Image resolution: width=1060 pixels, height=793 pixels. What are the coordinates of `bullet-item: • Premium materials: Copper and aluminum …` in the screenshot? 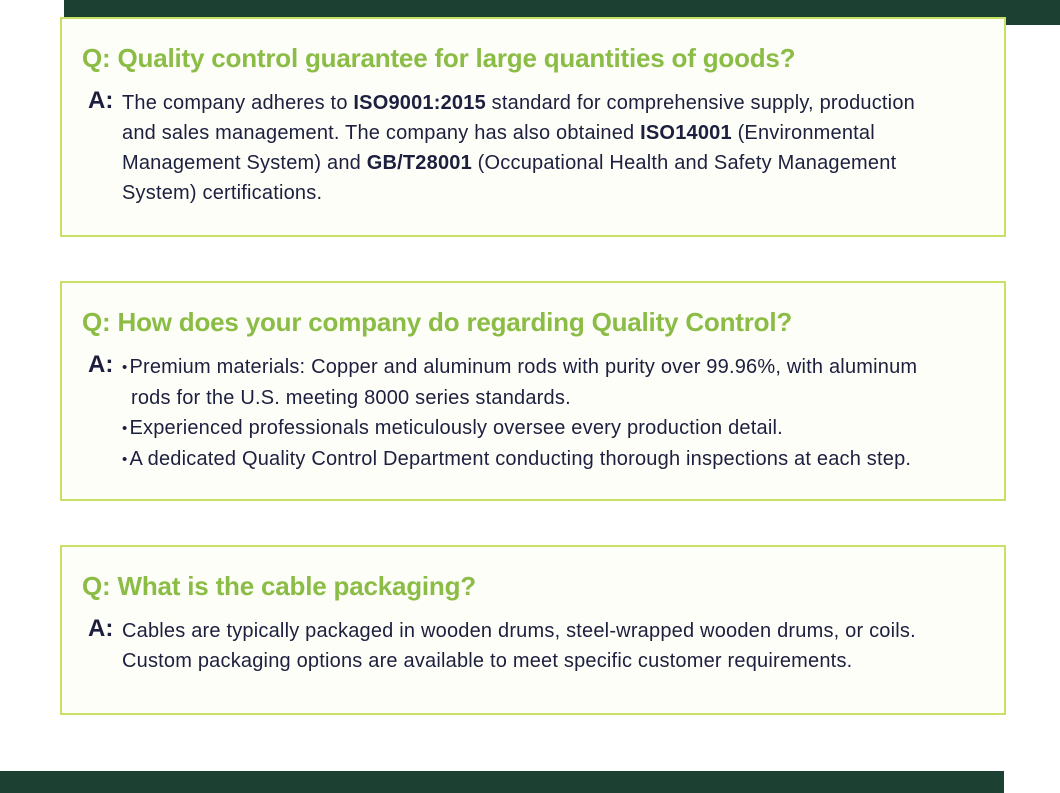 It's located at (519, 367).